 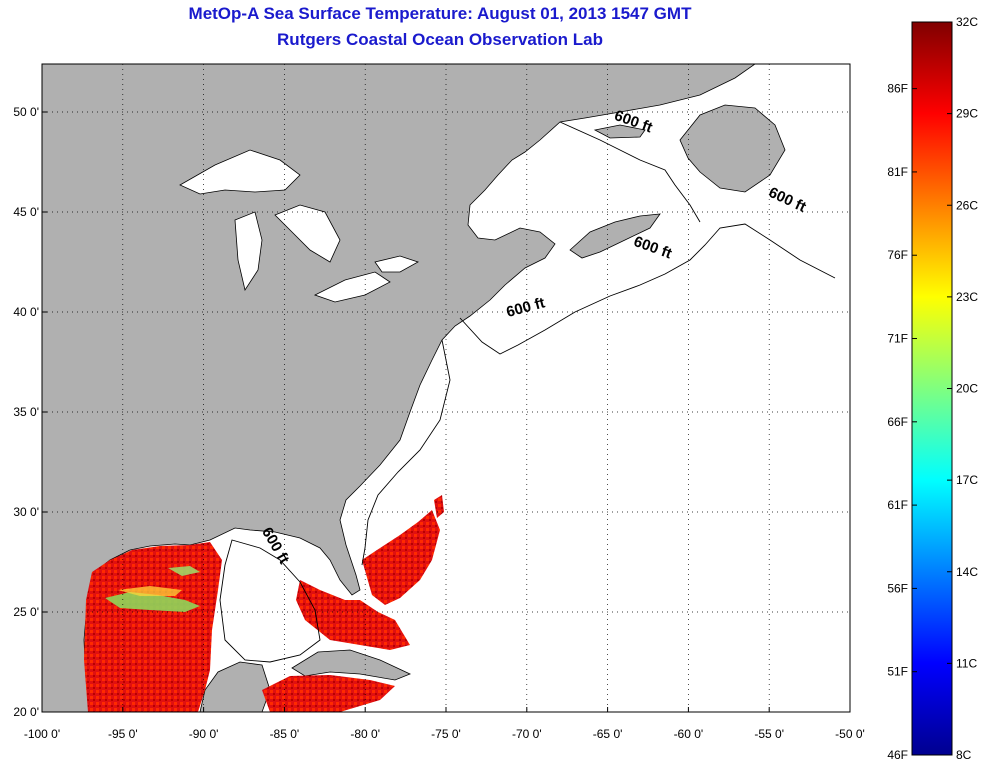 I want to click on lon-tick-label: -65 0', so click(x=608, y=734).